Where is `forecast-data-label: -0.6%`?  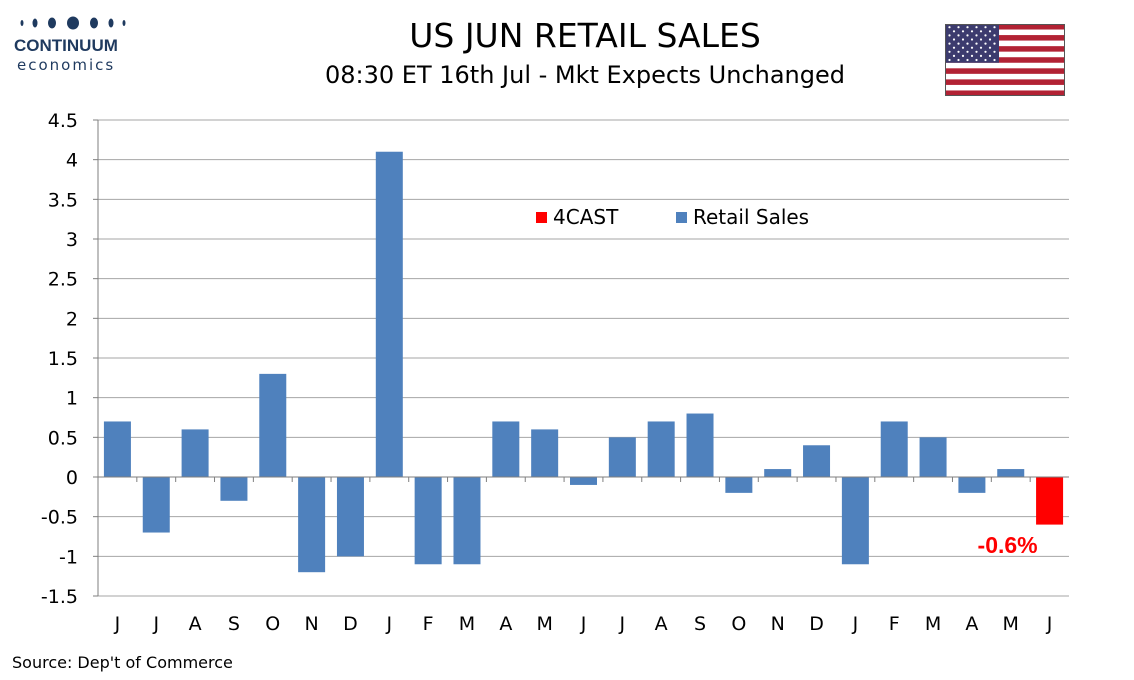 forecast-data-label: -0.6% is located at coordinates (1008, 545).